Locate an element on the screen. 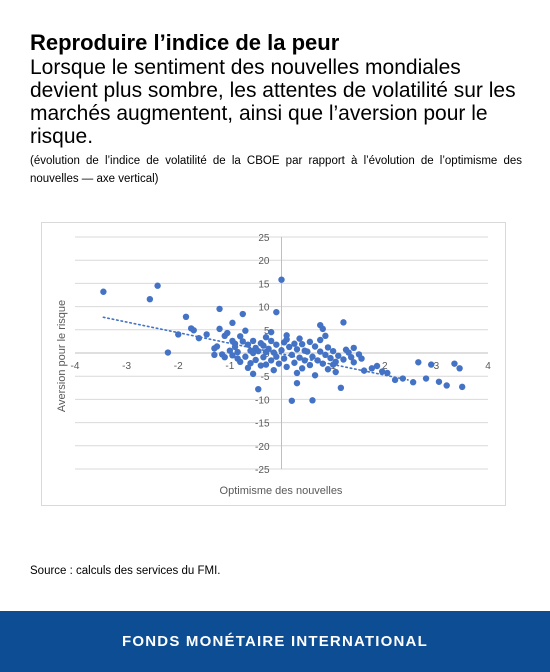 Image resolution: width=550 pixels, height=672 pixels. y-tick-label: -10 is located at coordinates (262, 400).